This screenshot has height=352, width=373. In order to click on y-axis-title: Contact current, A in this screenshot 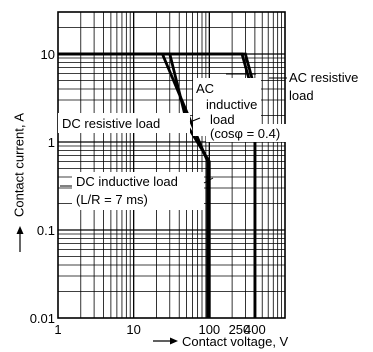, I will do `click(18, 165)`.